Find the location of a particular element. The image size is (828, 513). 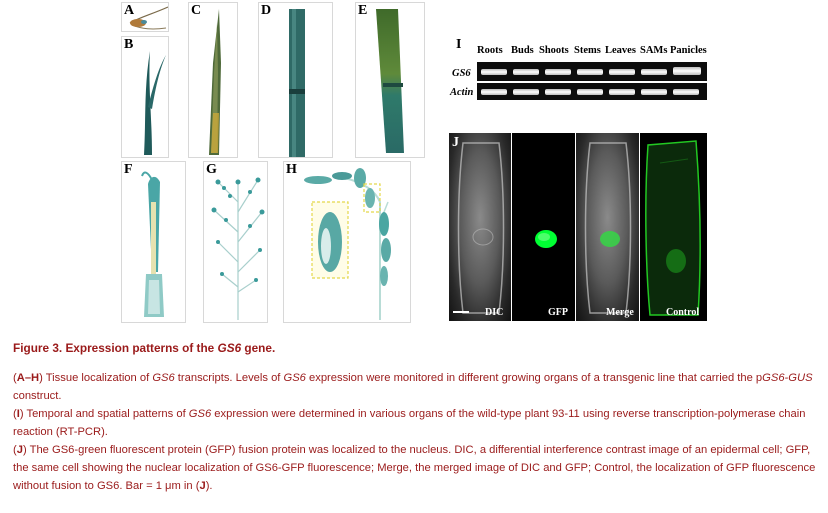

panel-b-label: B is located at coordinates (129, 44).